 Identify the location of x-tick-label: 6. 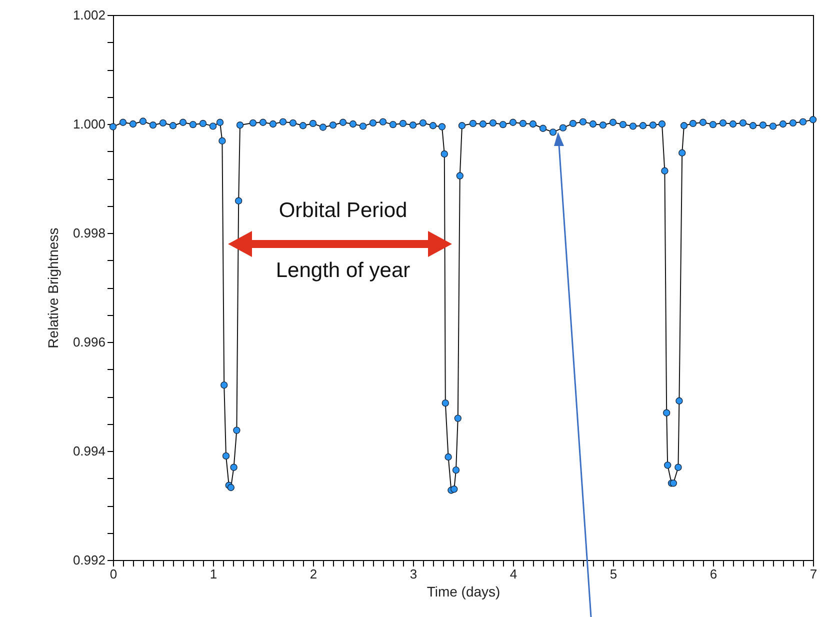
(714, 574).